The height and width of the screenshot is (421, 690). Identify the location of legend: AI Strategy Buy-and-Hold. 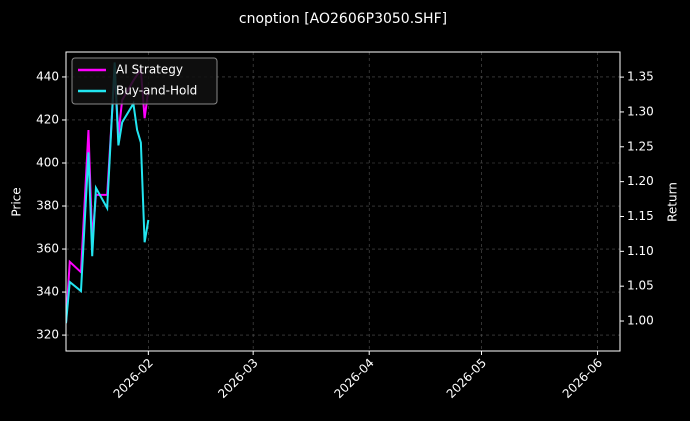
(144, 81).